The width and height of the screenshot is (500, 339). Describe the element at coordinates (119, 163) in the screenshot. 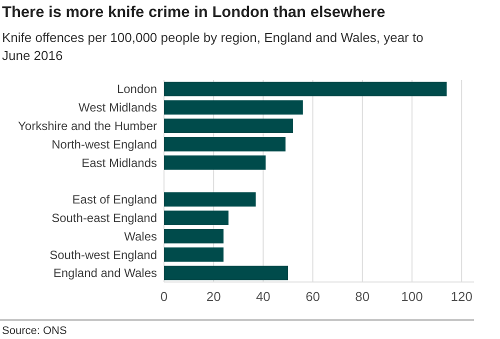

I see `y-tick-label: East Midlands` at that location.